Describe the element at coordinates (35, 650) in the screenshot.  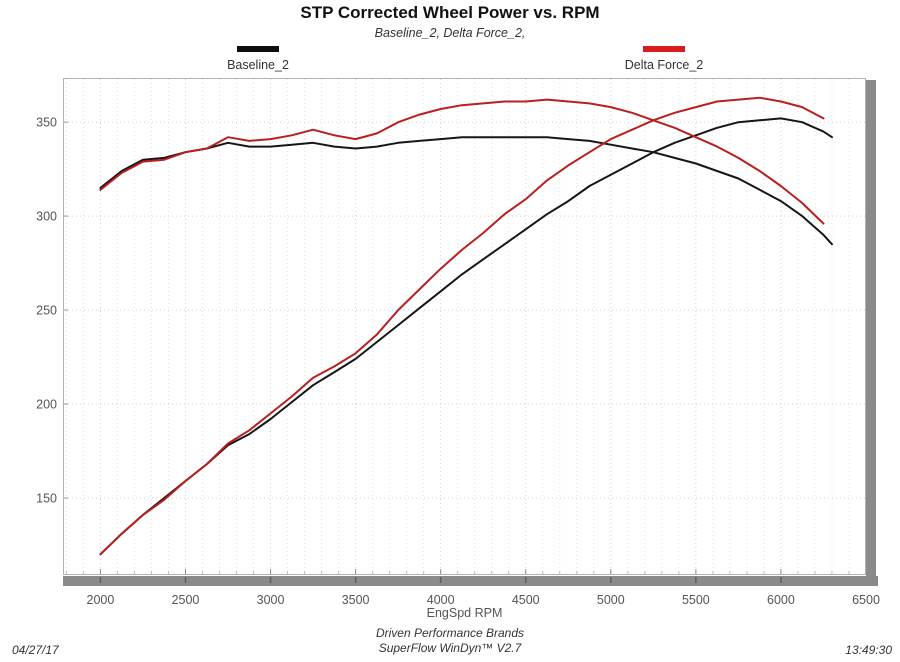
I see `footer-date: 04/27/17` at that location.